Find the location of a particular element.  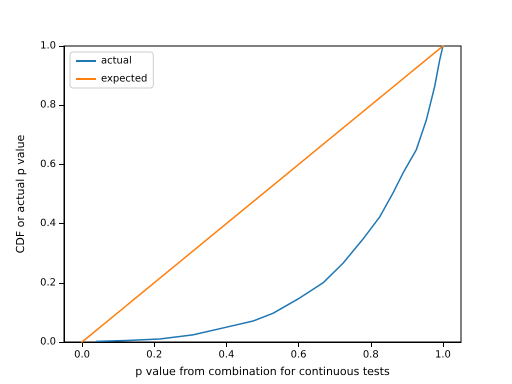

y-tick-label: 0.8 is located at coordinates (48, 105).